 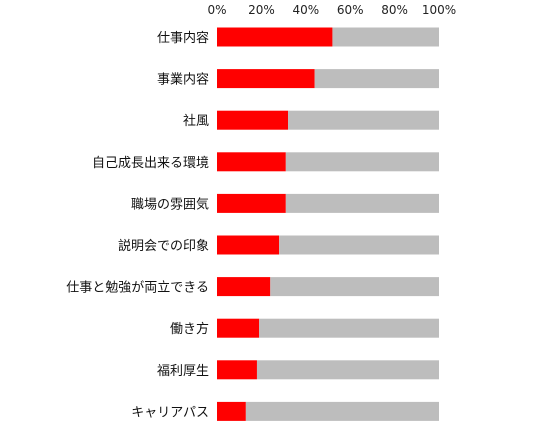 I want to click on category-label: 福利厚生, so click(x=183, y=371).